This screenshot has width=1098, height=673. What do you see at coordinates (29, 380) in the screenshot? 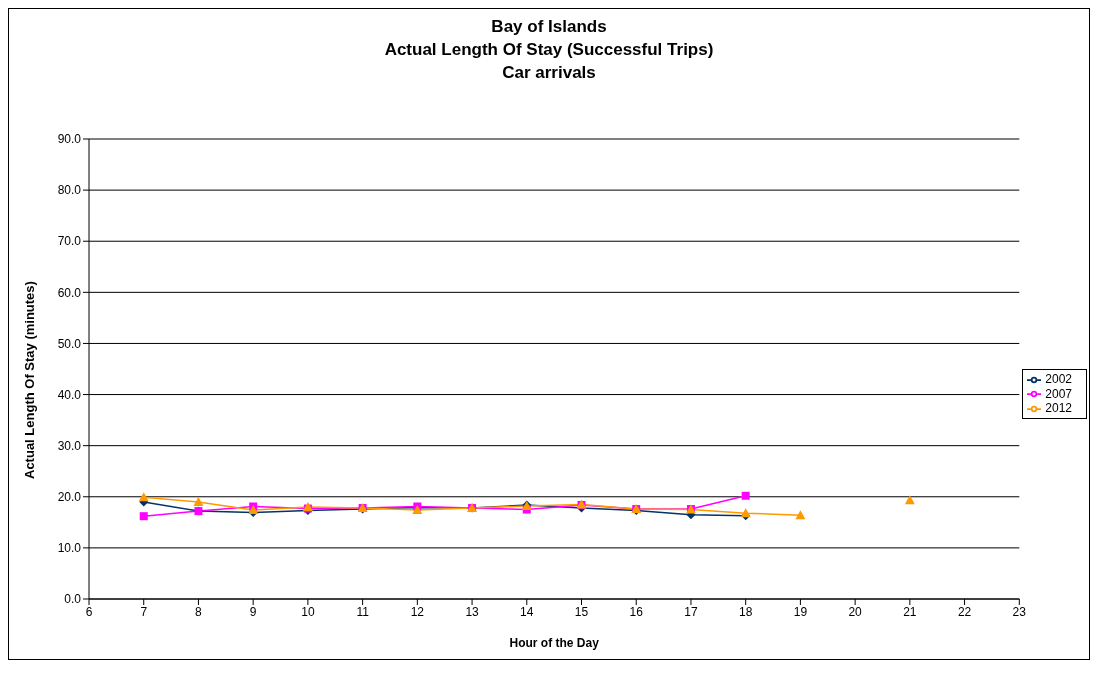
I see `y-axis-title: Actual Length Of Stay (minutes)` at bounding box center [29, 380].